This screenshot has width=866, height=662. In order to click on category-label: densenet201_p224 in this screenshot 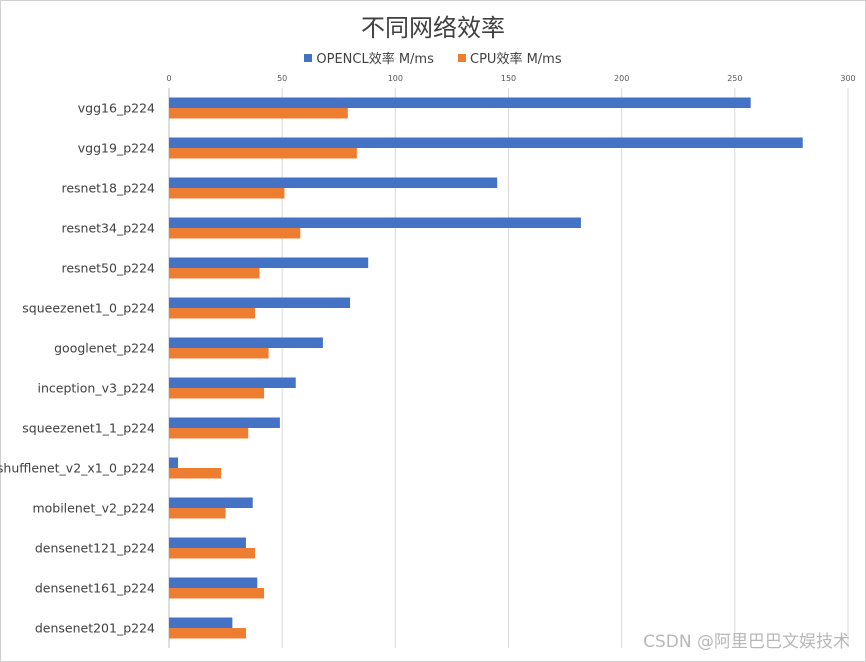, I will do `click(95, 628)`.